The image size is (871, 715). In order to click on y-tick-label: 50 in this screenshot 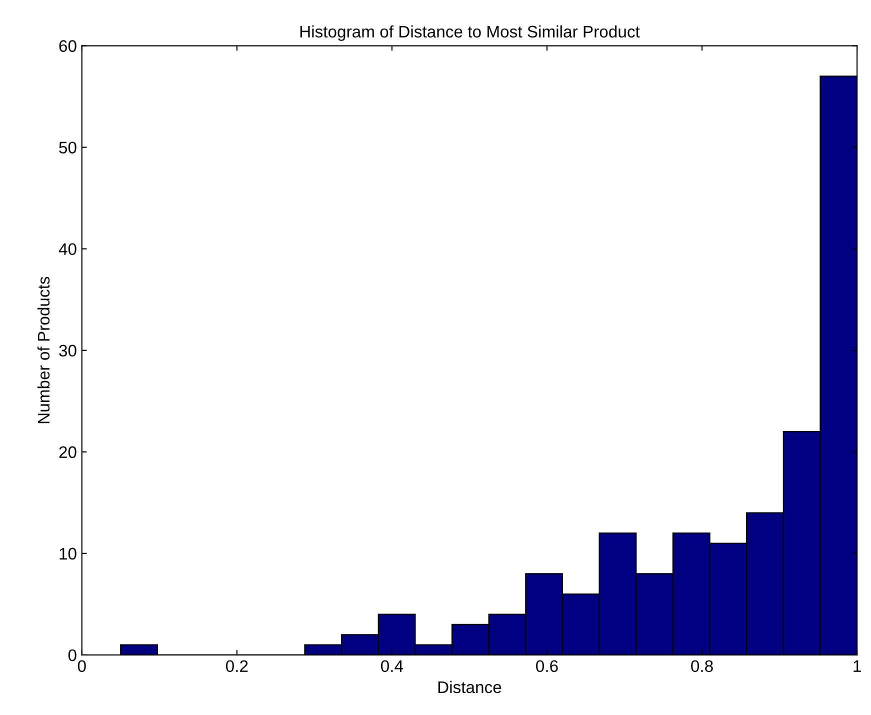, I will do `click(67, 148)`.